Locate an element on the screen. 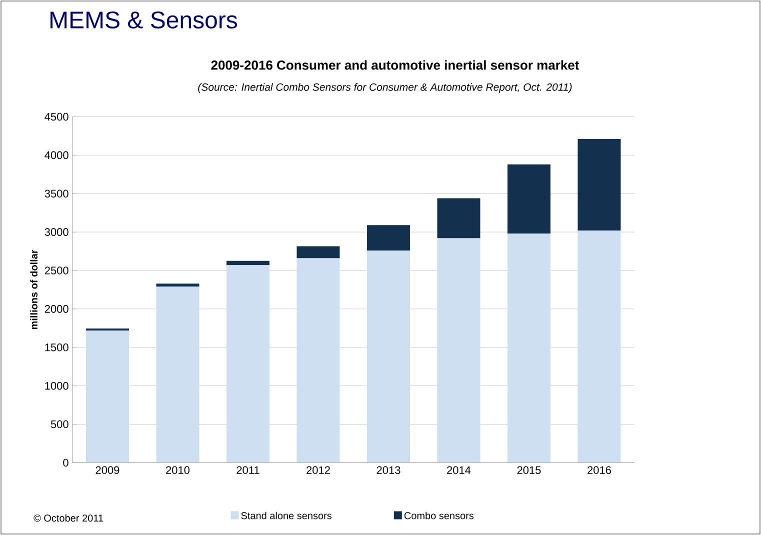 Image resolution: width=761 pixels, height=535 pixels. y-tick-label: 1500 is located at coordinates (56, 348).